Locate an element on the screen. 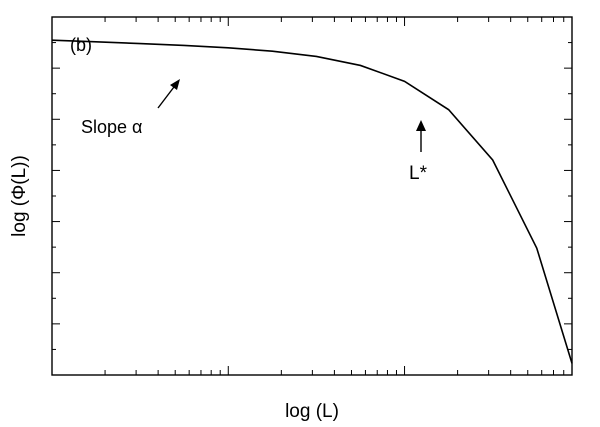  panel-label: (b) is located at coordinates (81, 45).